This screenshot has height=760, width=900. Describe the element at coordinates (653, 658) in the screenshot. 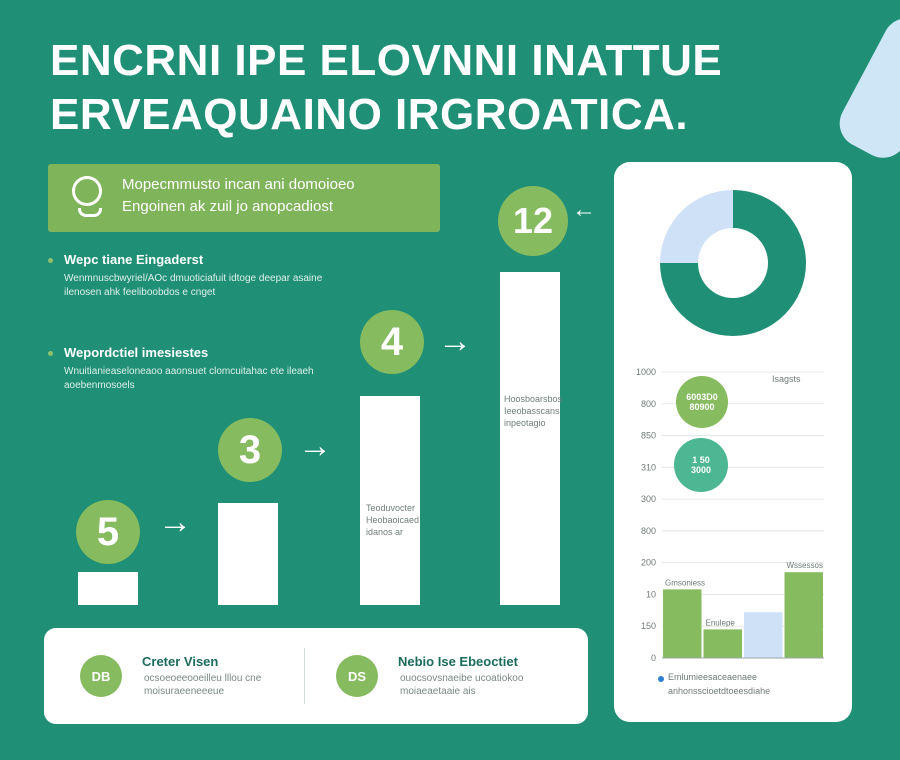

I see `y-tick-label: 0` at that location.